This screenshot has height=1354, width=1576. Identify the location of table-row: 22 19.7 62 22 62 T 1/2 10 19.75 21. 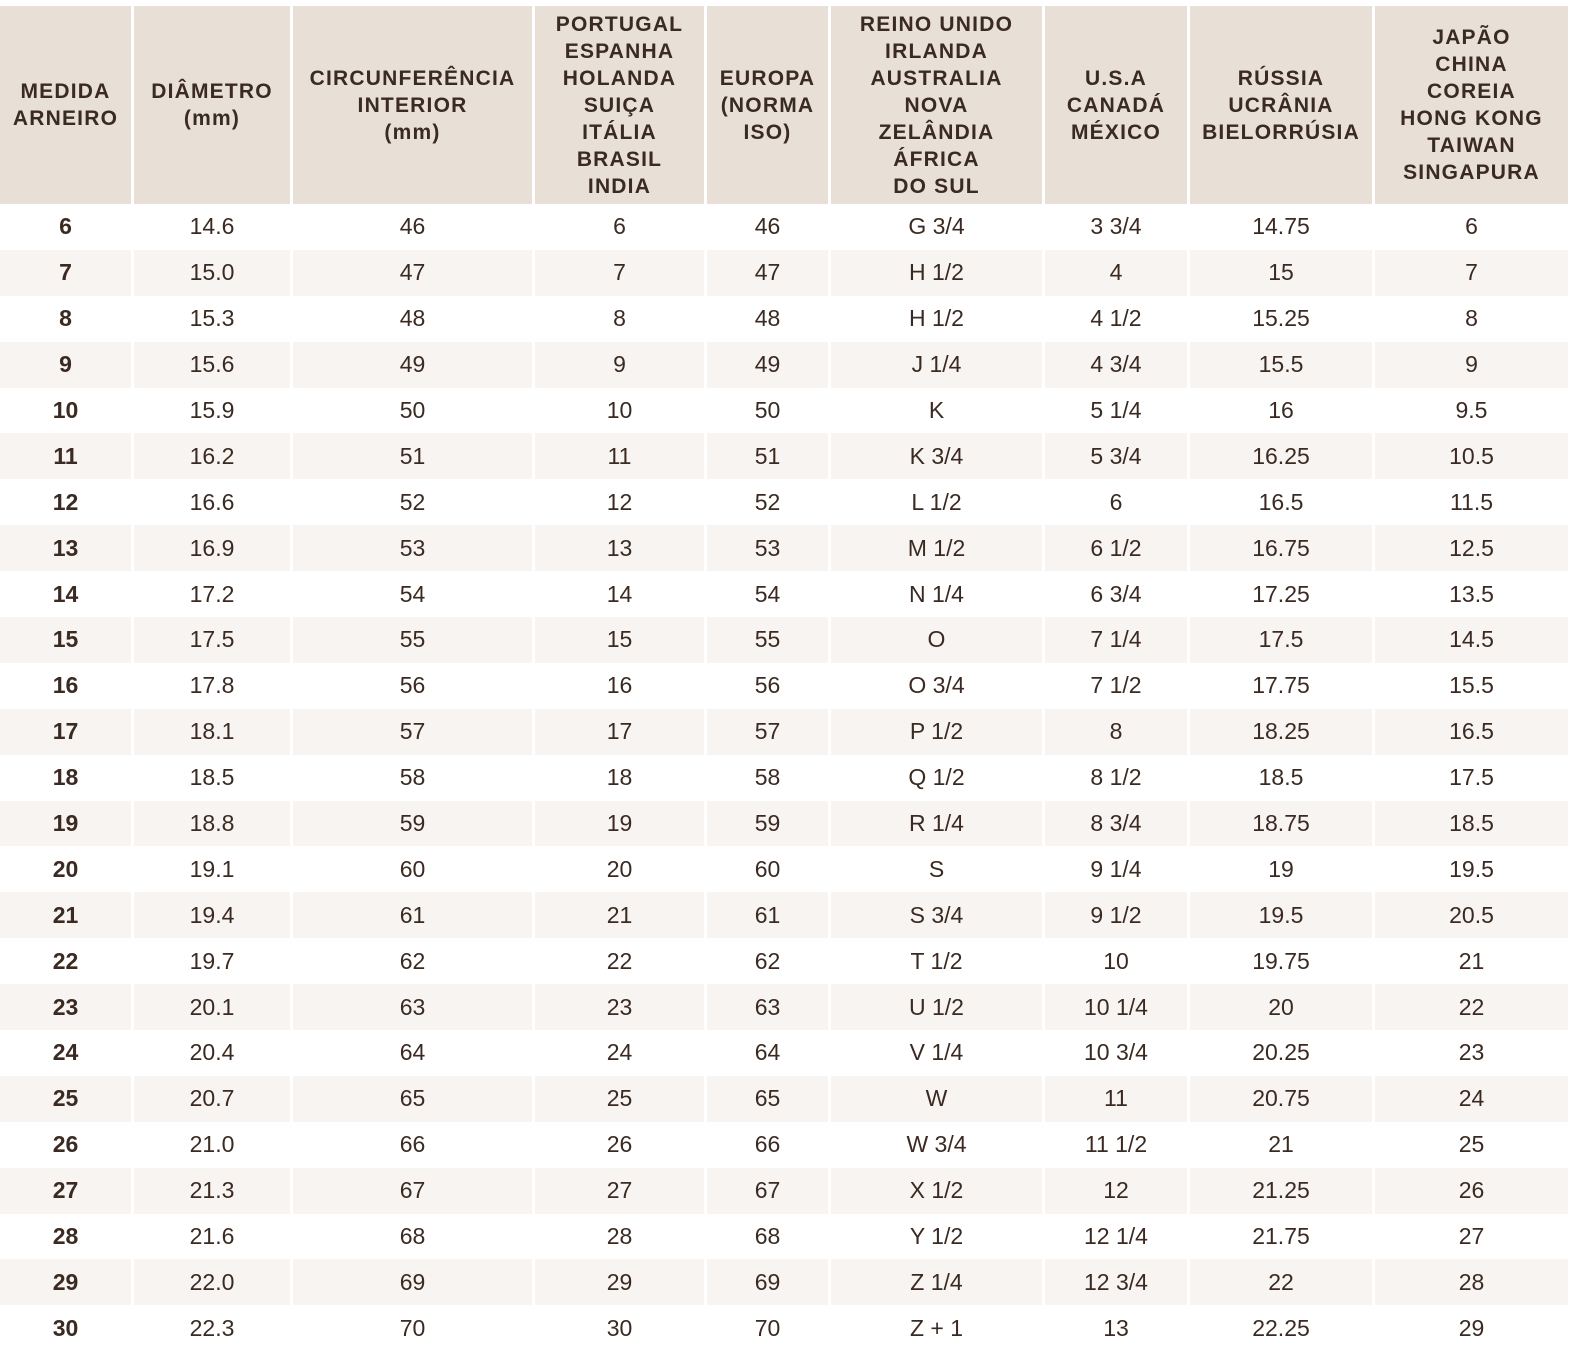
(784, 961).